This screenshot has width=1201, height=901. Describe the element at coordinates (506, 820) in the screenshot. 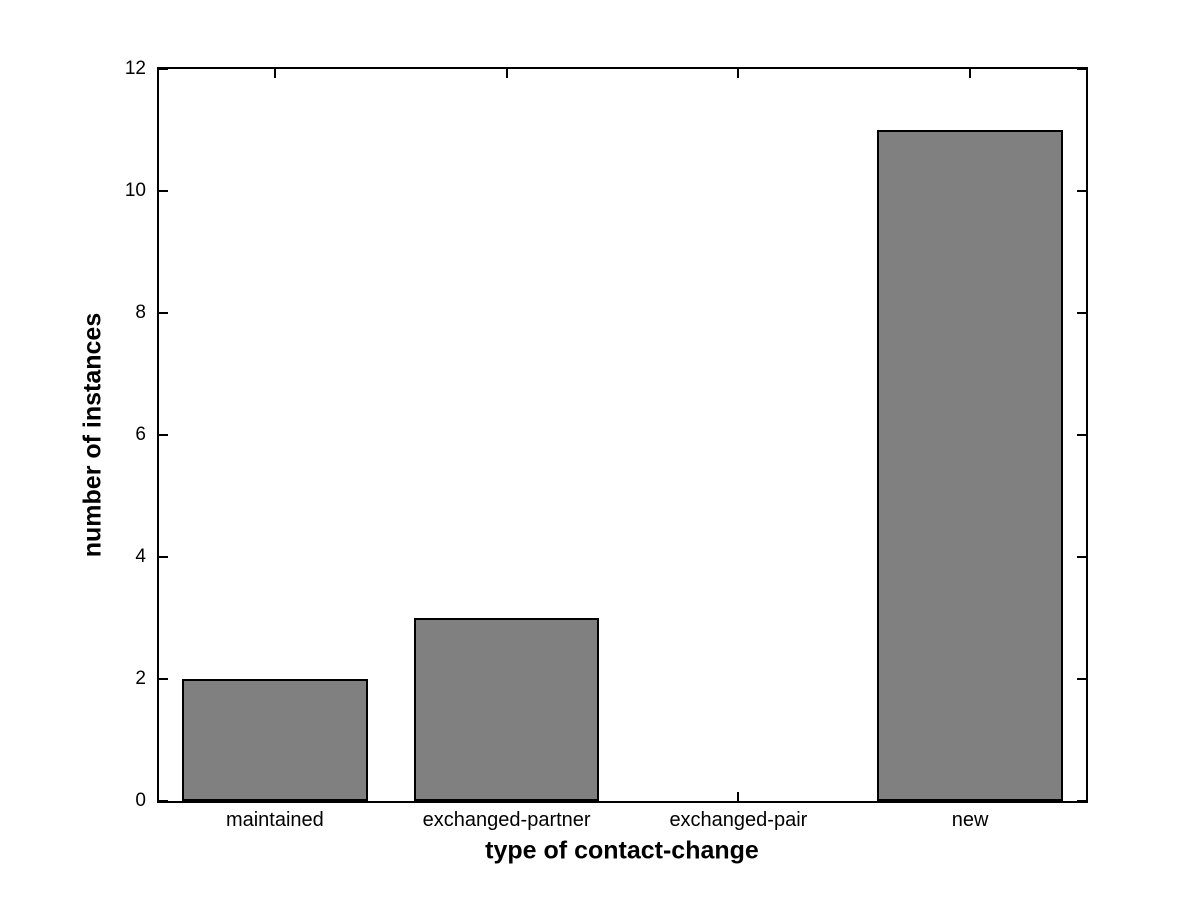

I see `x-category-label: exchanged-partner` at that location.